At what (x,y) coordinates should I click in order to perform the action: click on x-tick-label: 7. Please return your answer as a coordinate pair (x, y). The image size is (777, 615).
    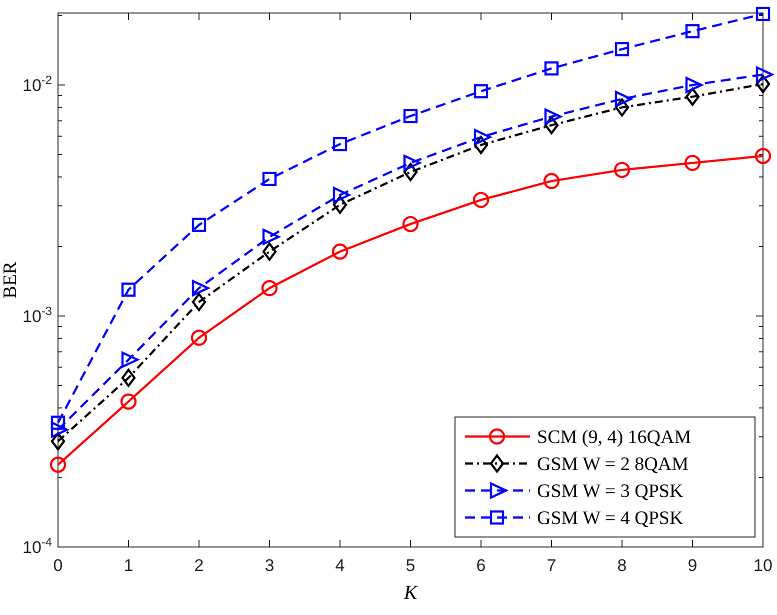
    Looking at the image, I should click on (551, 565).